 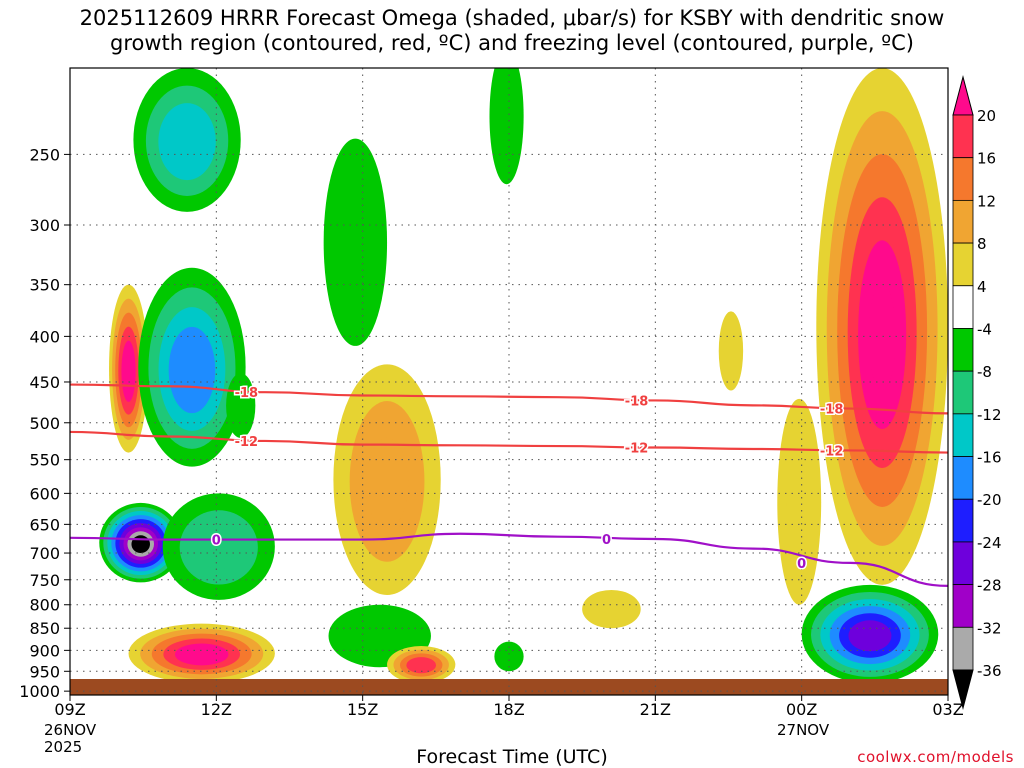 I want to click on start-year-label: 2025, so click(x=63, y=747).